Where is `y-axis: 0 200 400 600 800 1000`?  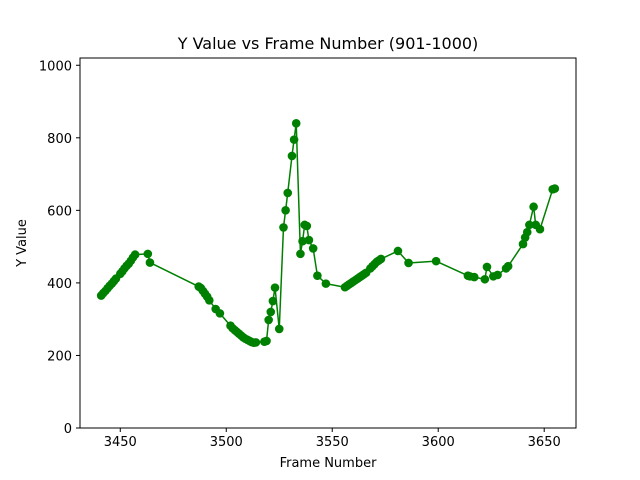 y-axis: 0 200 400 600 800 1000 is located at coordinates (59, 248).